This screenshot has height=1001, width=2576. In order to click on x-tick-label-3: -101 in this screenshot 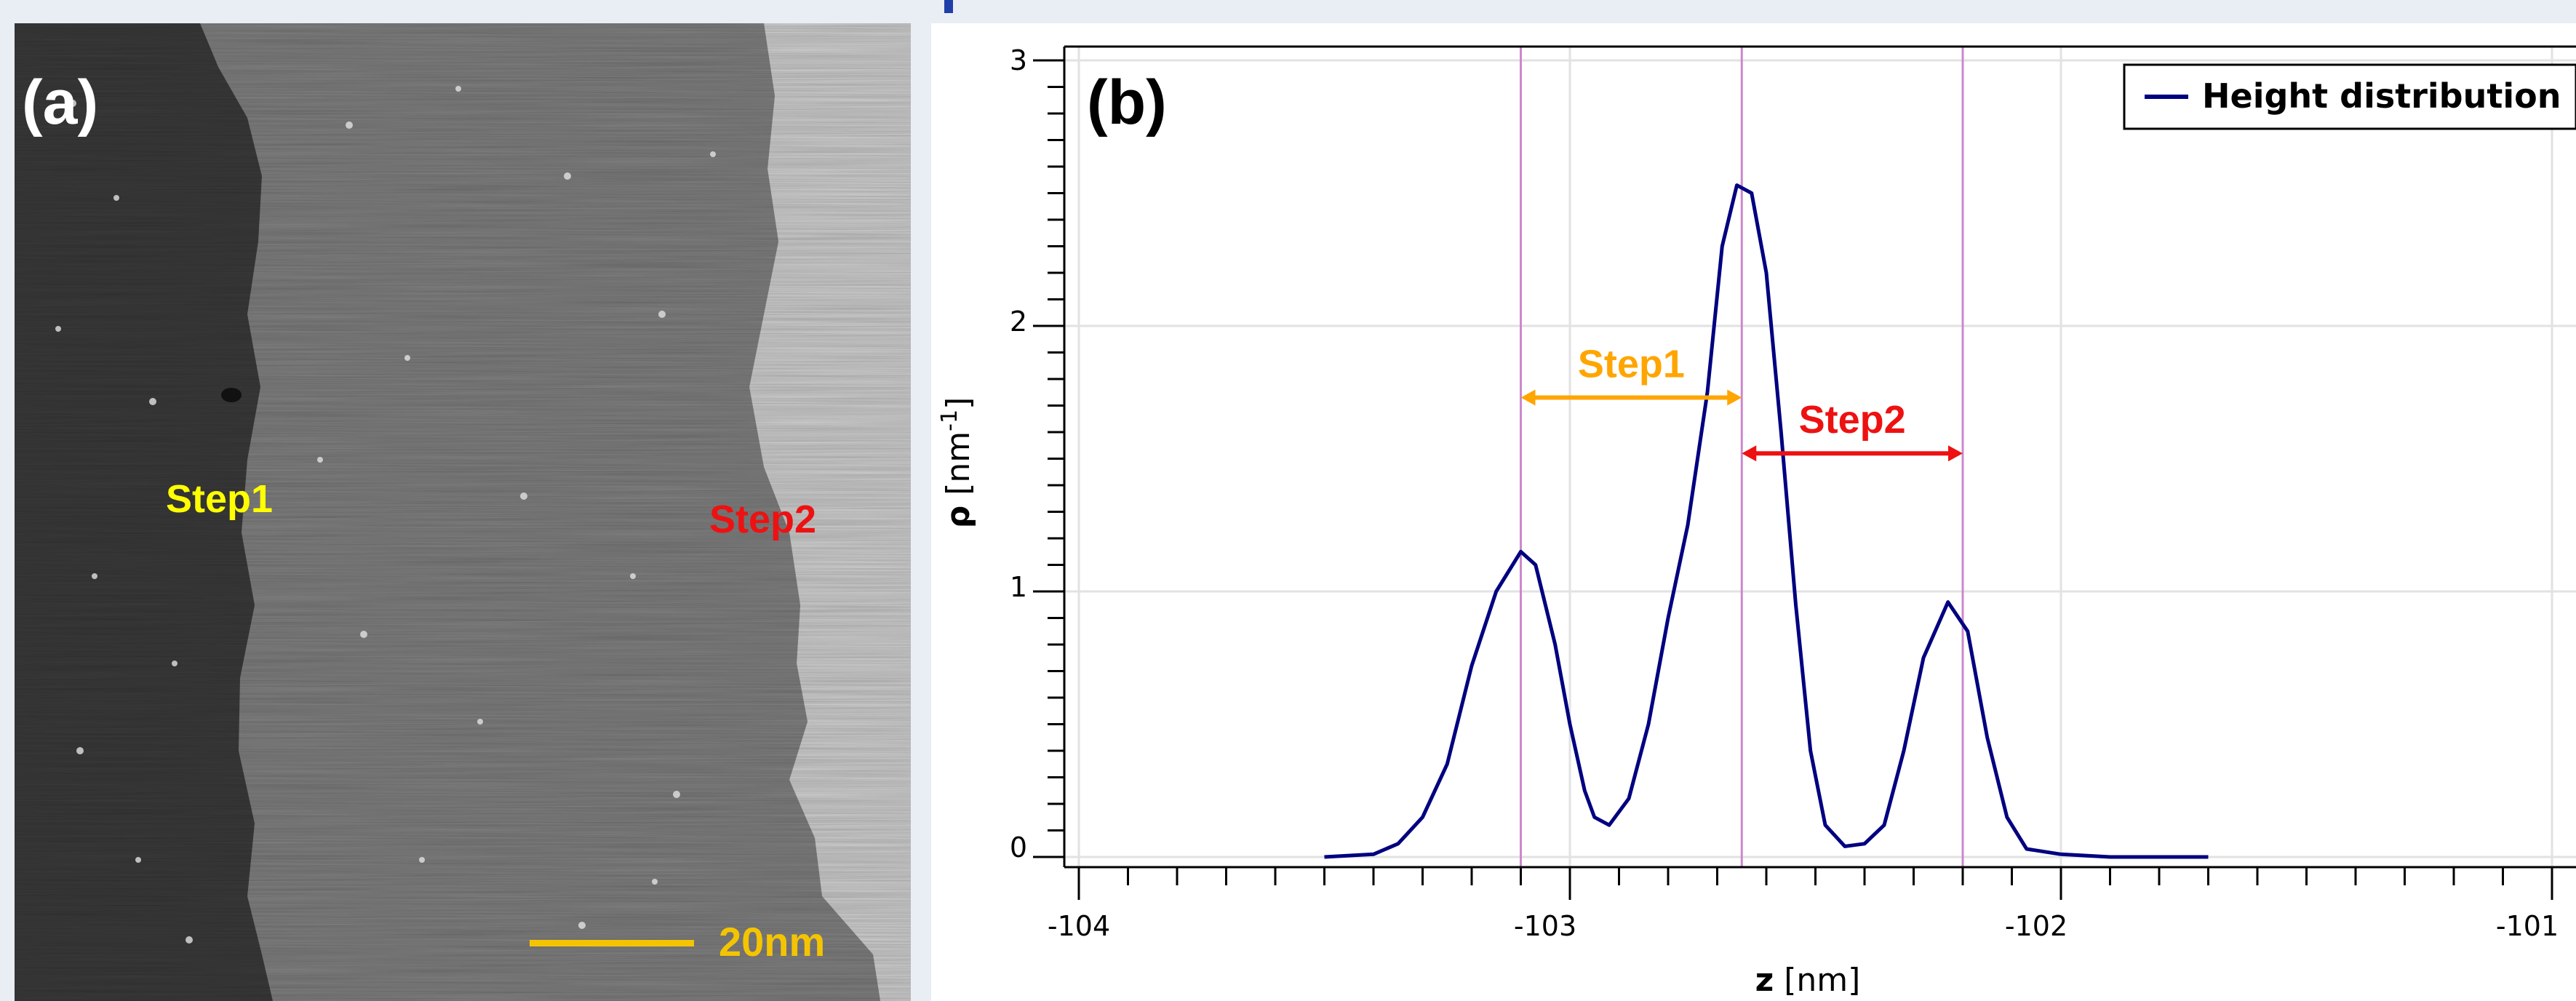, I will do `click(2527, 926)`.